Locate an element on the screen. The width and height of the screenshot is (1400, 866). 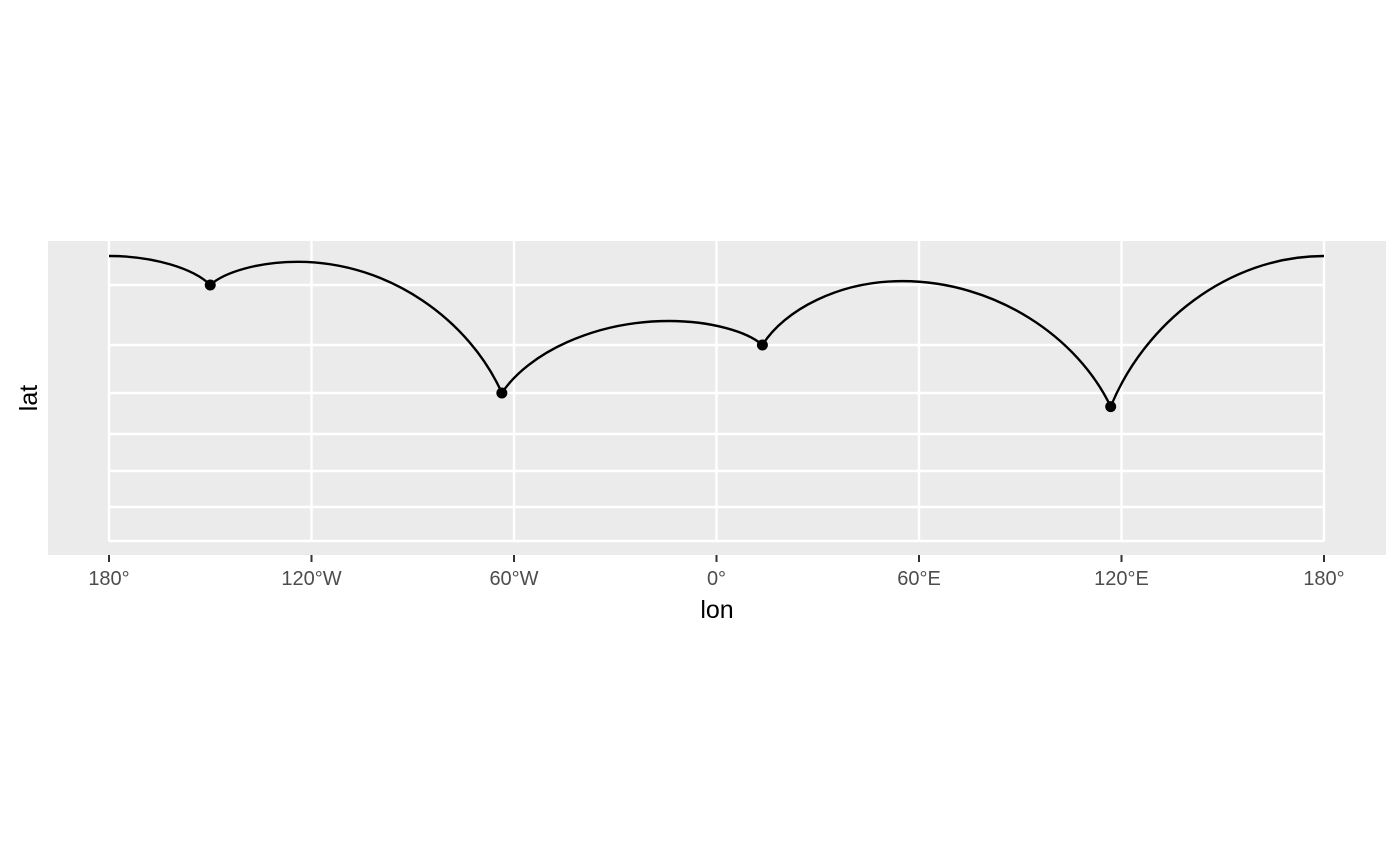
x-tick-label: 60°E is located at coordinates (919, 579).